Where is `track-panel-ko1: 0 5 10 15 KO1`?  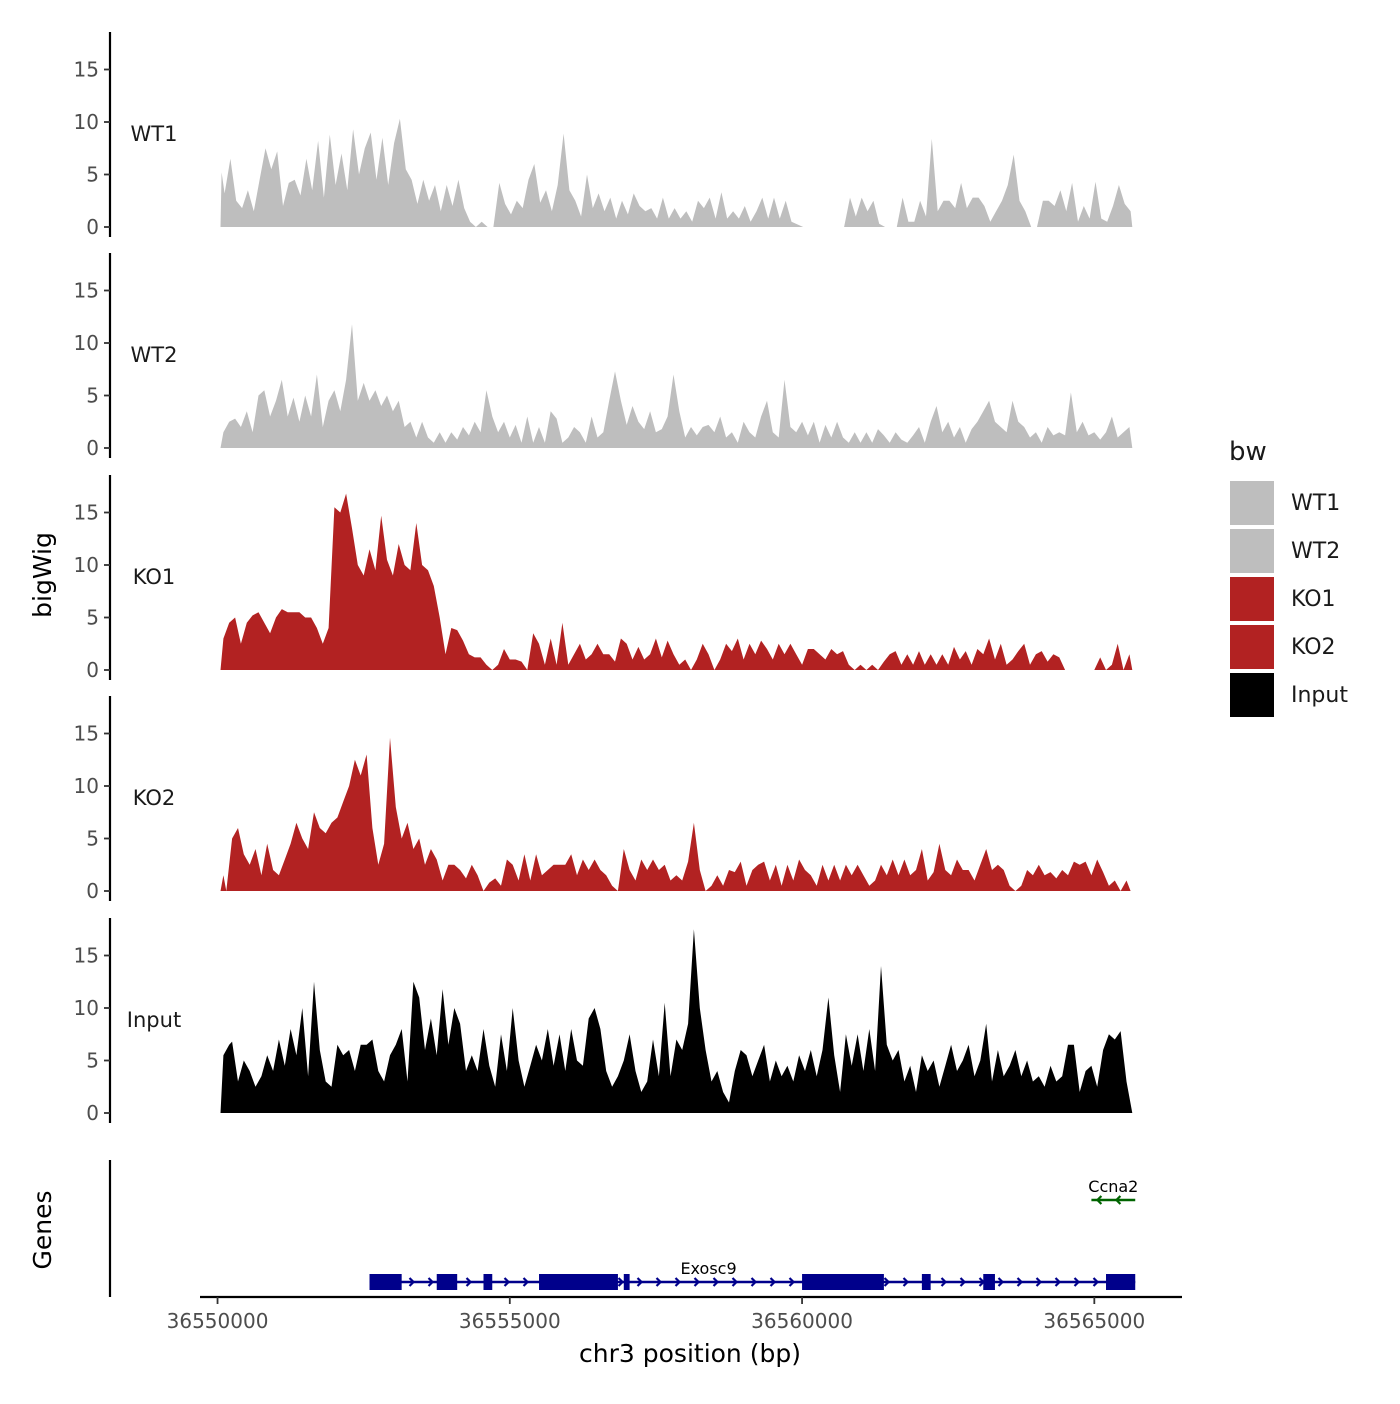 track-panel-ko1: 0 5 10 15 KO1 is located at coordinates (603, 578).